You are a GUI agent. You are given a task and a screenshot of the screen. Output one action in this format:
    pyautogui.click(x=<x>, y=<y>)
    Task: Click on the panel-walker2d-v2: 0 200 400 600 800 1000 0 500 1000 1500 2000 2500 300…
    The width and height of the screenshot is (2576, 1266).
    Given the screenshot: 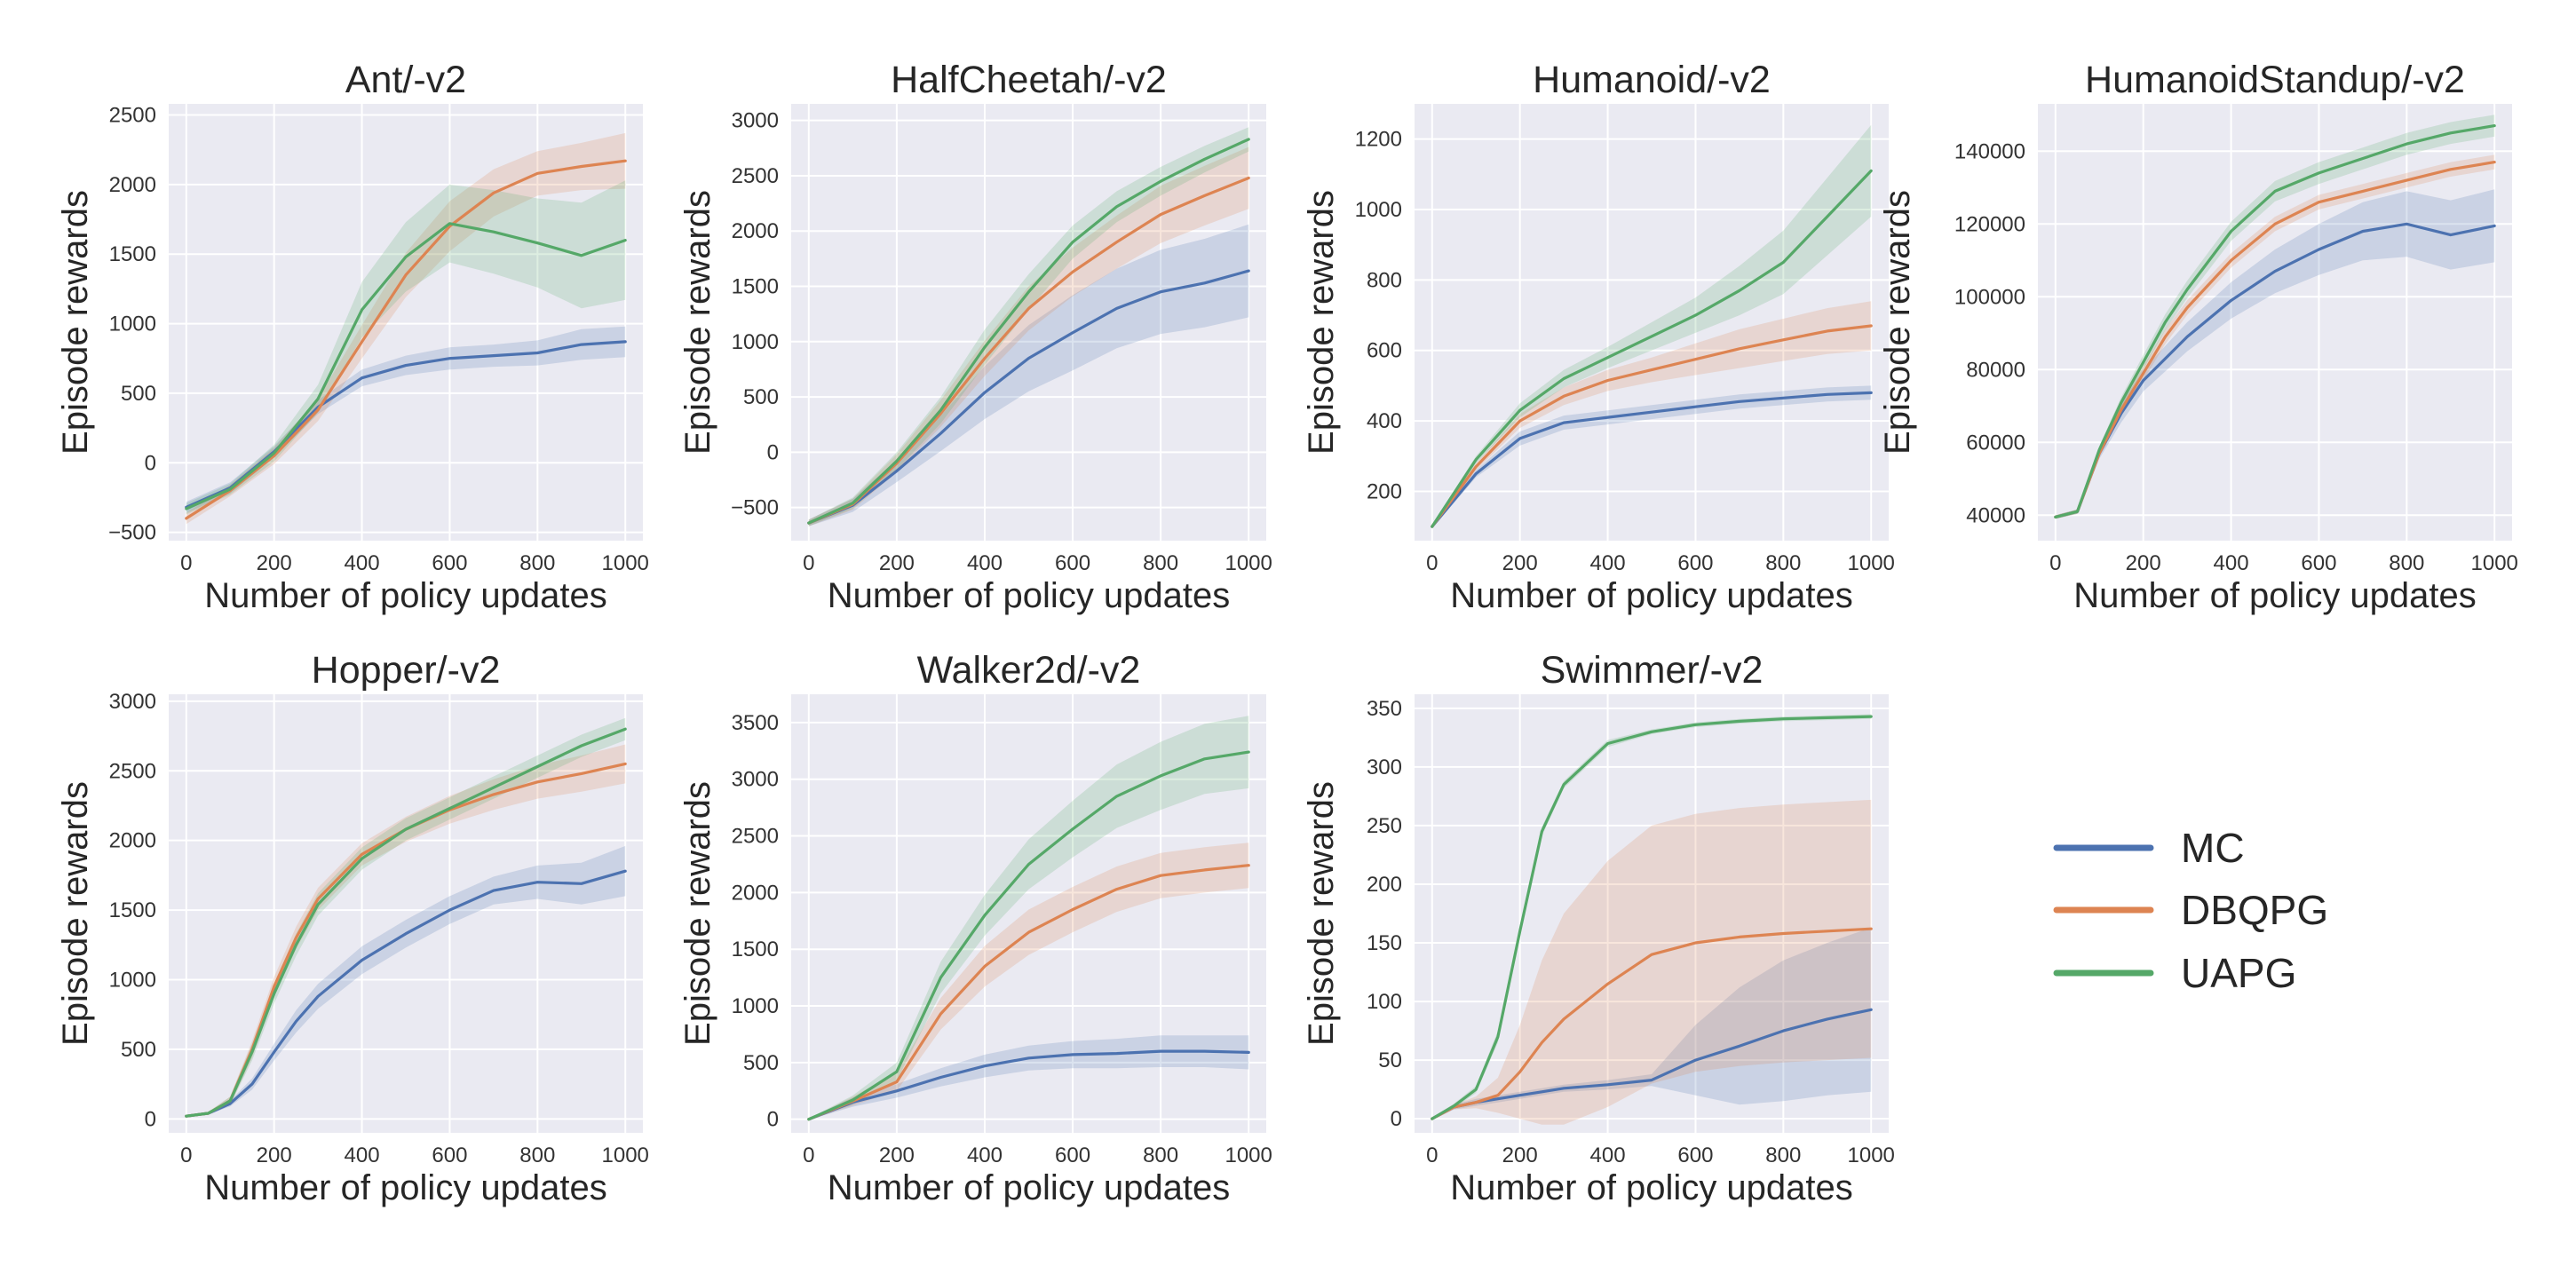 What is the action you would take?
    pyautogui.click(x=975, y=928)
    